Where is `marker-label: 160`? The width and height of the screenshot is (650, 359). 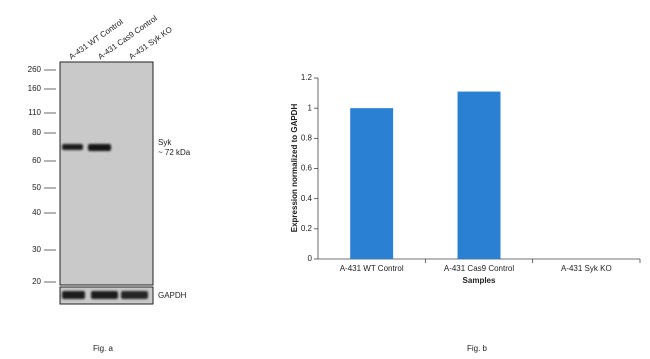 marker-label: 160 is located at coordinates (35, 88).